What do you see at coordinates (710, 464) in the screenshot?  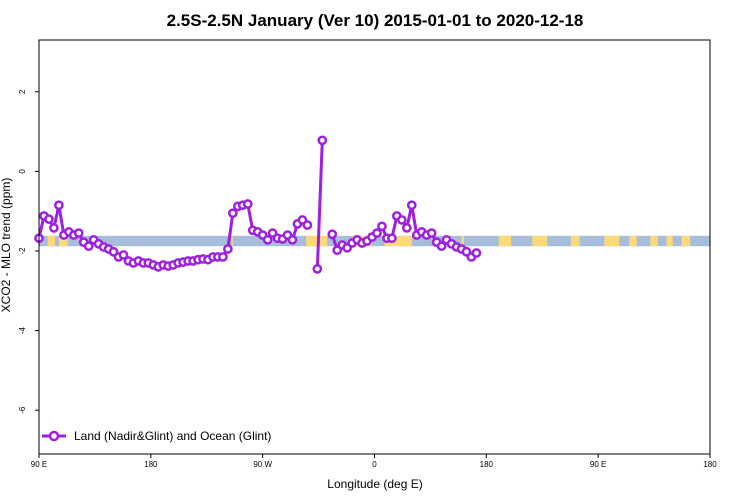 I see `x-tick-label-6: 180` at bounding box center [710, 464].